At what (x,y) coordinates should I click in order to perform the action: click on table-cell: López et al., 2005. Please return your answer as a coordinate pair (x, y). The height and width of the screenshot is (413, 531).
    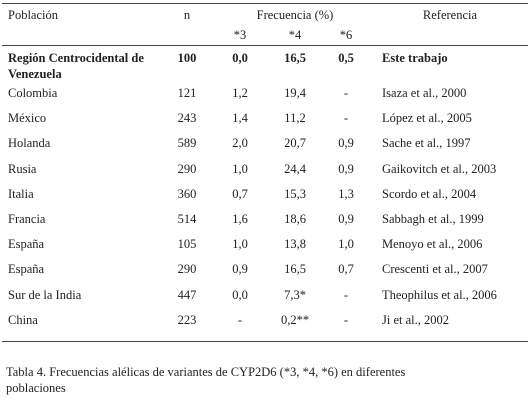
    Looking at the image, I should click on (427, 118).